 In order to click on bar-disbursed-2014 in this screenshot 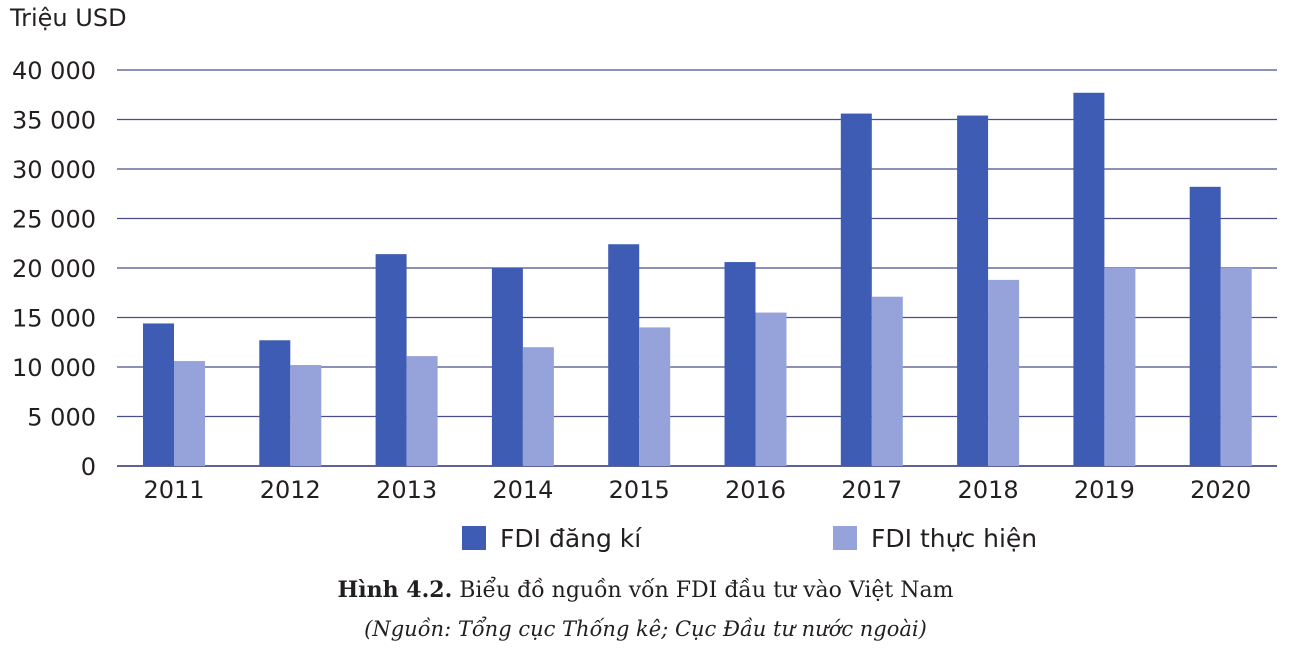, I will do `click(538, 406)`.